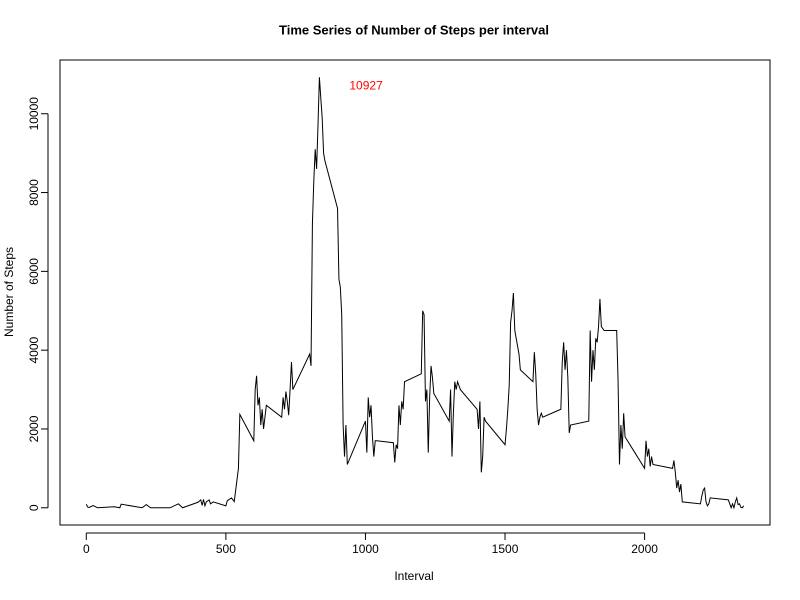 The width and height of the screenshot is (800, 600). I want to click on y-tick-label: 0, so click(34, 507).